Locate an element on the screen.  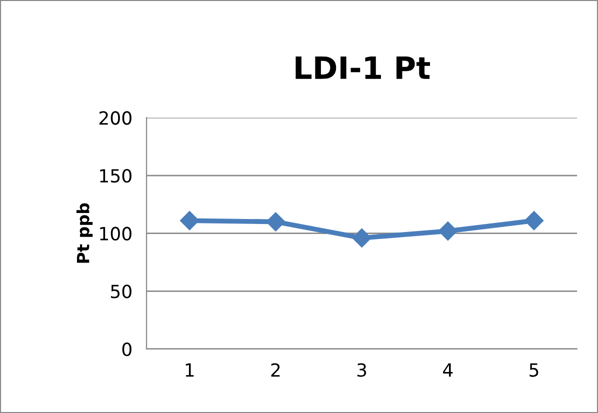
y-tick-label: 200 is located at coordinates (115, 118).